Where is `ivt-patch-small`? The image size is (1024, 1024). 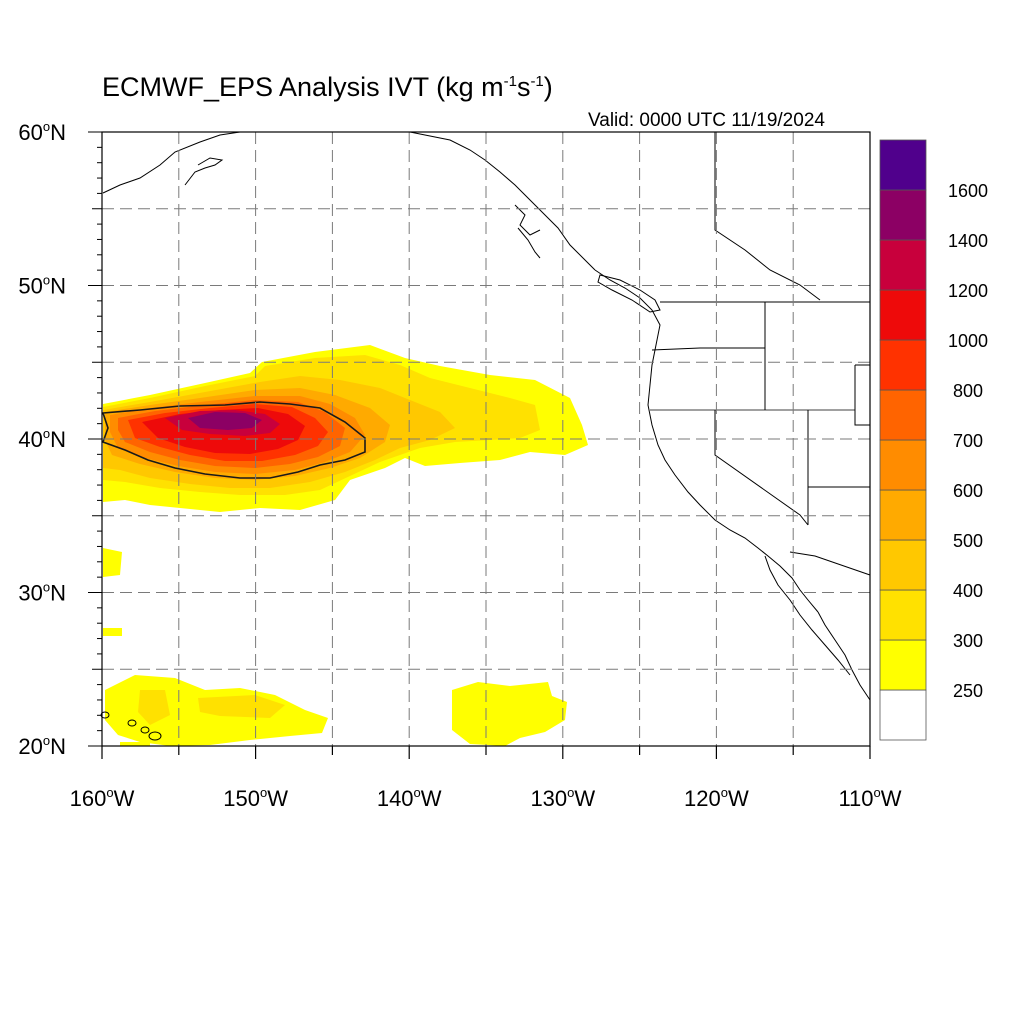 ivt-patch-small is located at coordinates (112, 632).